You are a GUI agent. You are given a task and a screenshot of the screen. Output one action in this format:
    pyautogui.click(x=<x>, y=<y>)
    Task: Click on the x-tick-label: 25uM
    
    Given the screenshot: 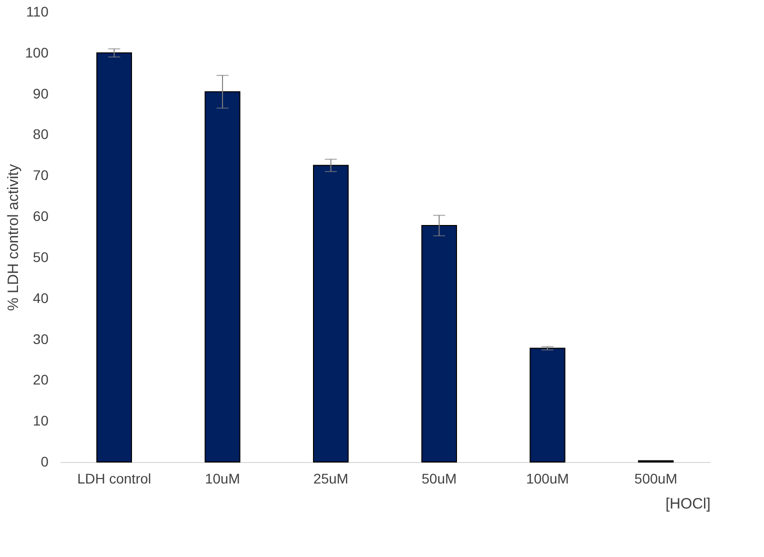 What is the action you would take?
    pyautogui.click(x=330, y=478)
    